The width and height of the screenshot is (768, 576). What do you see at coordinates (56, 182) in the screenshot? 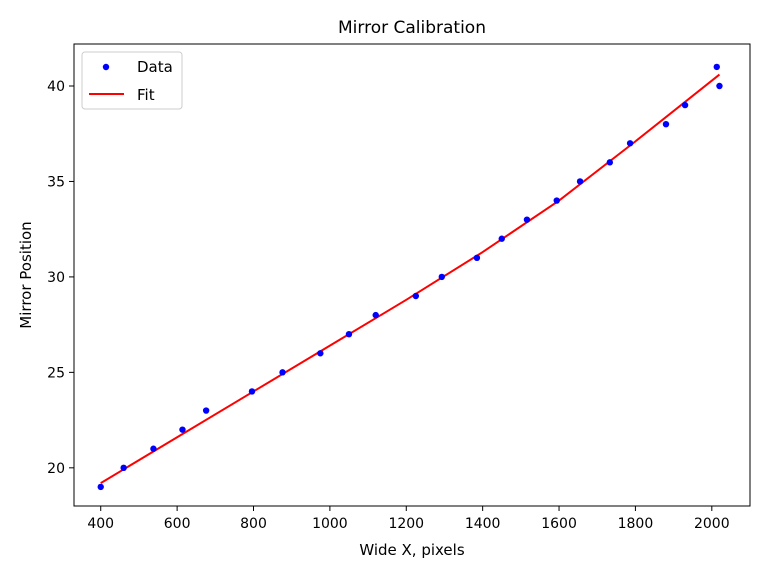
I see `y-tick-label-35: 35` at bounding box center [56, 182].